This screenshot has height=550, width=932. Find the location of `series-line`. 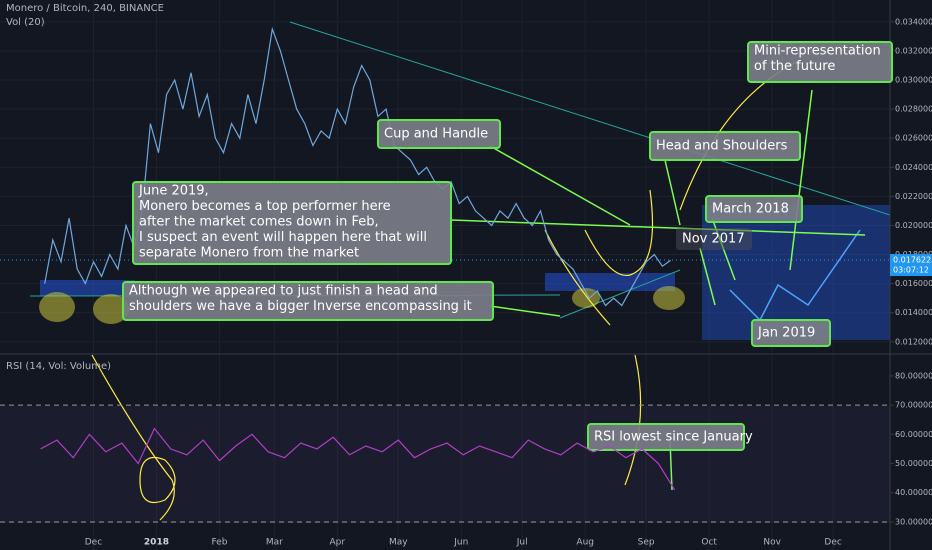

series-line is located at coordinates (358, 459).